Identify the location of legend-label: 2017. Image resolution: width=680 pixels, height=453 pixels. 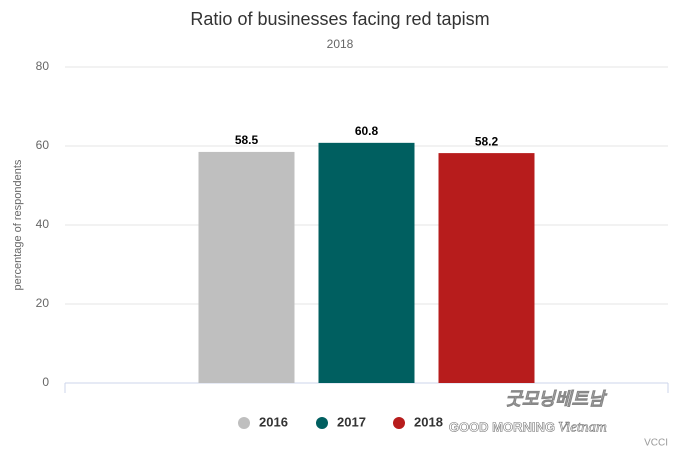
(351, 421).